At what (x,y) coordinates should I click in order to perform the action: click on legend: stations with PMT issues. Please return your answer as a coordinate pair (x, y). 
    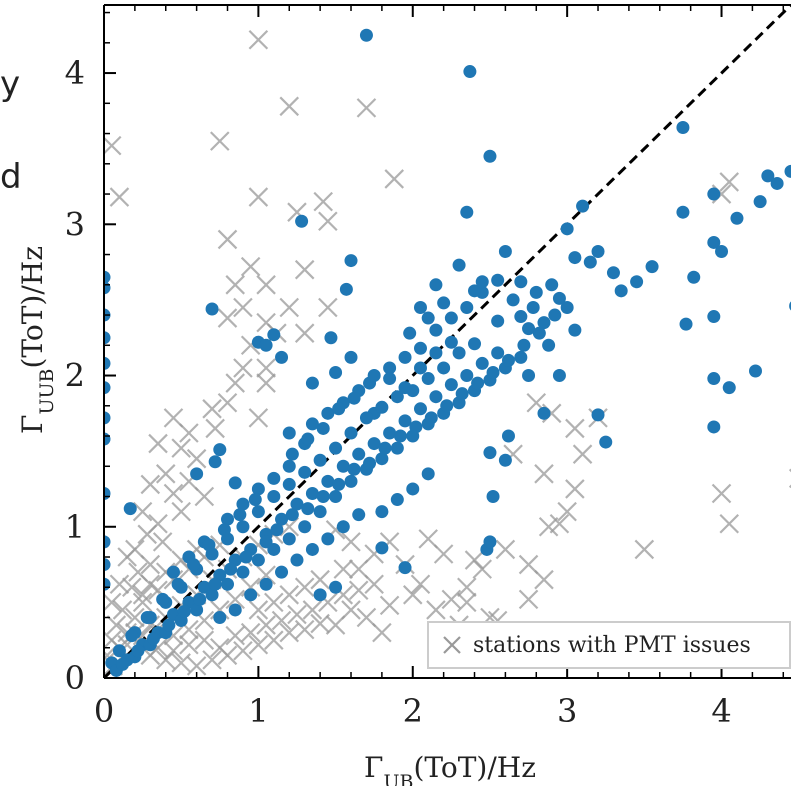
    Looking at the image, I should click on (609, 645).